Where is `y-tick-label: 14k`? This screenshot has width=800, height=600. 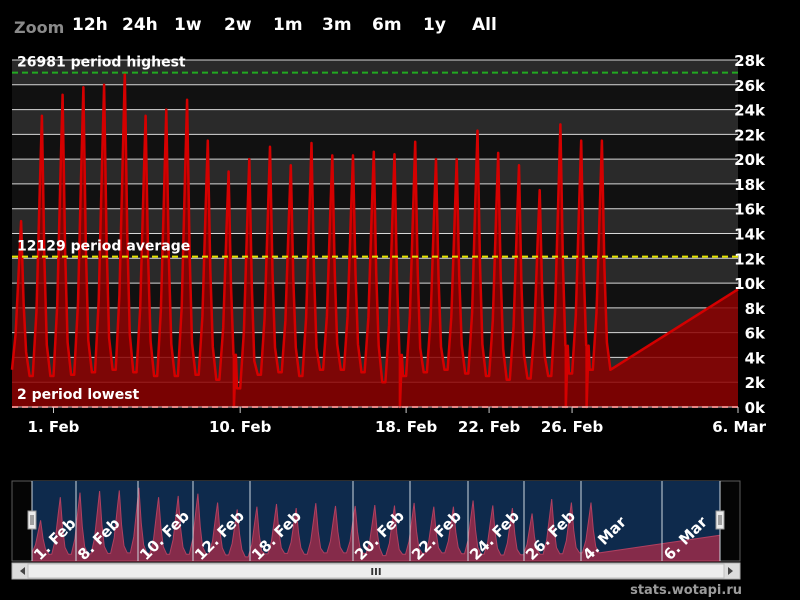 y-tick-label: 14k is located at coordinates (750, 235).